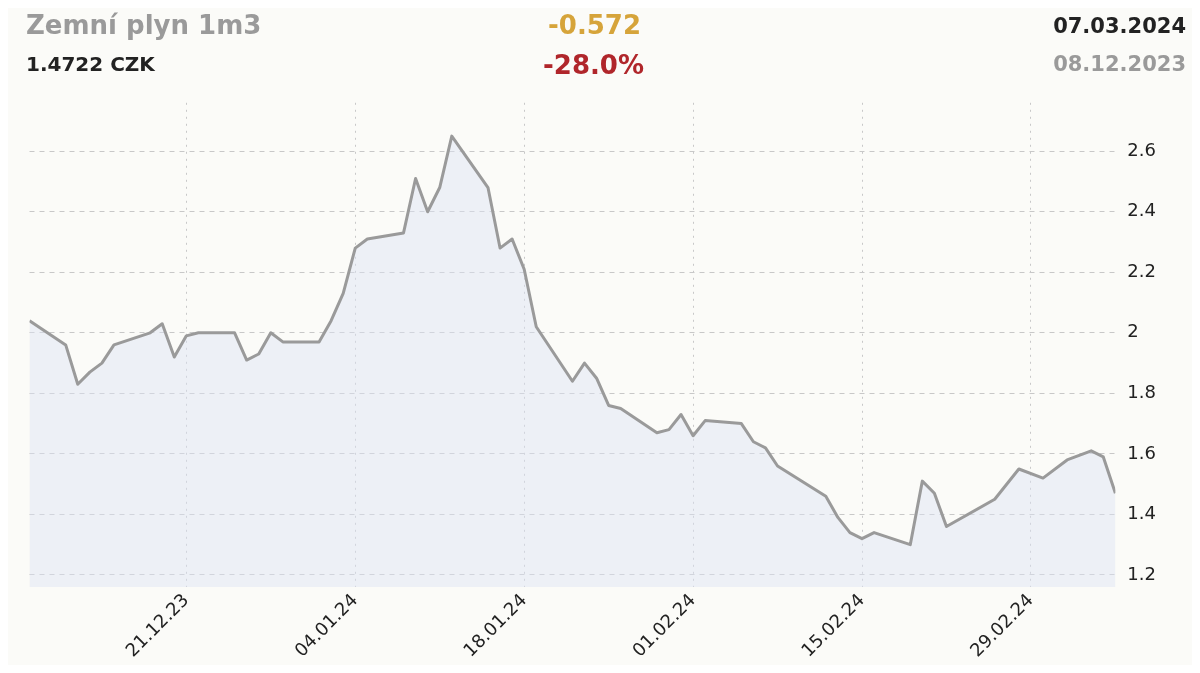  Describe the element at coordinates (1119, 64) in the screenshot. I see `text: 08.12.2023` at that location.